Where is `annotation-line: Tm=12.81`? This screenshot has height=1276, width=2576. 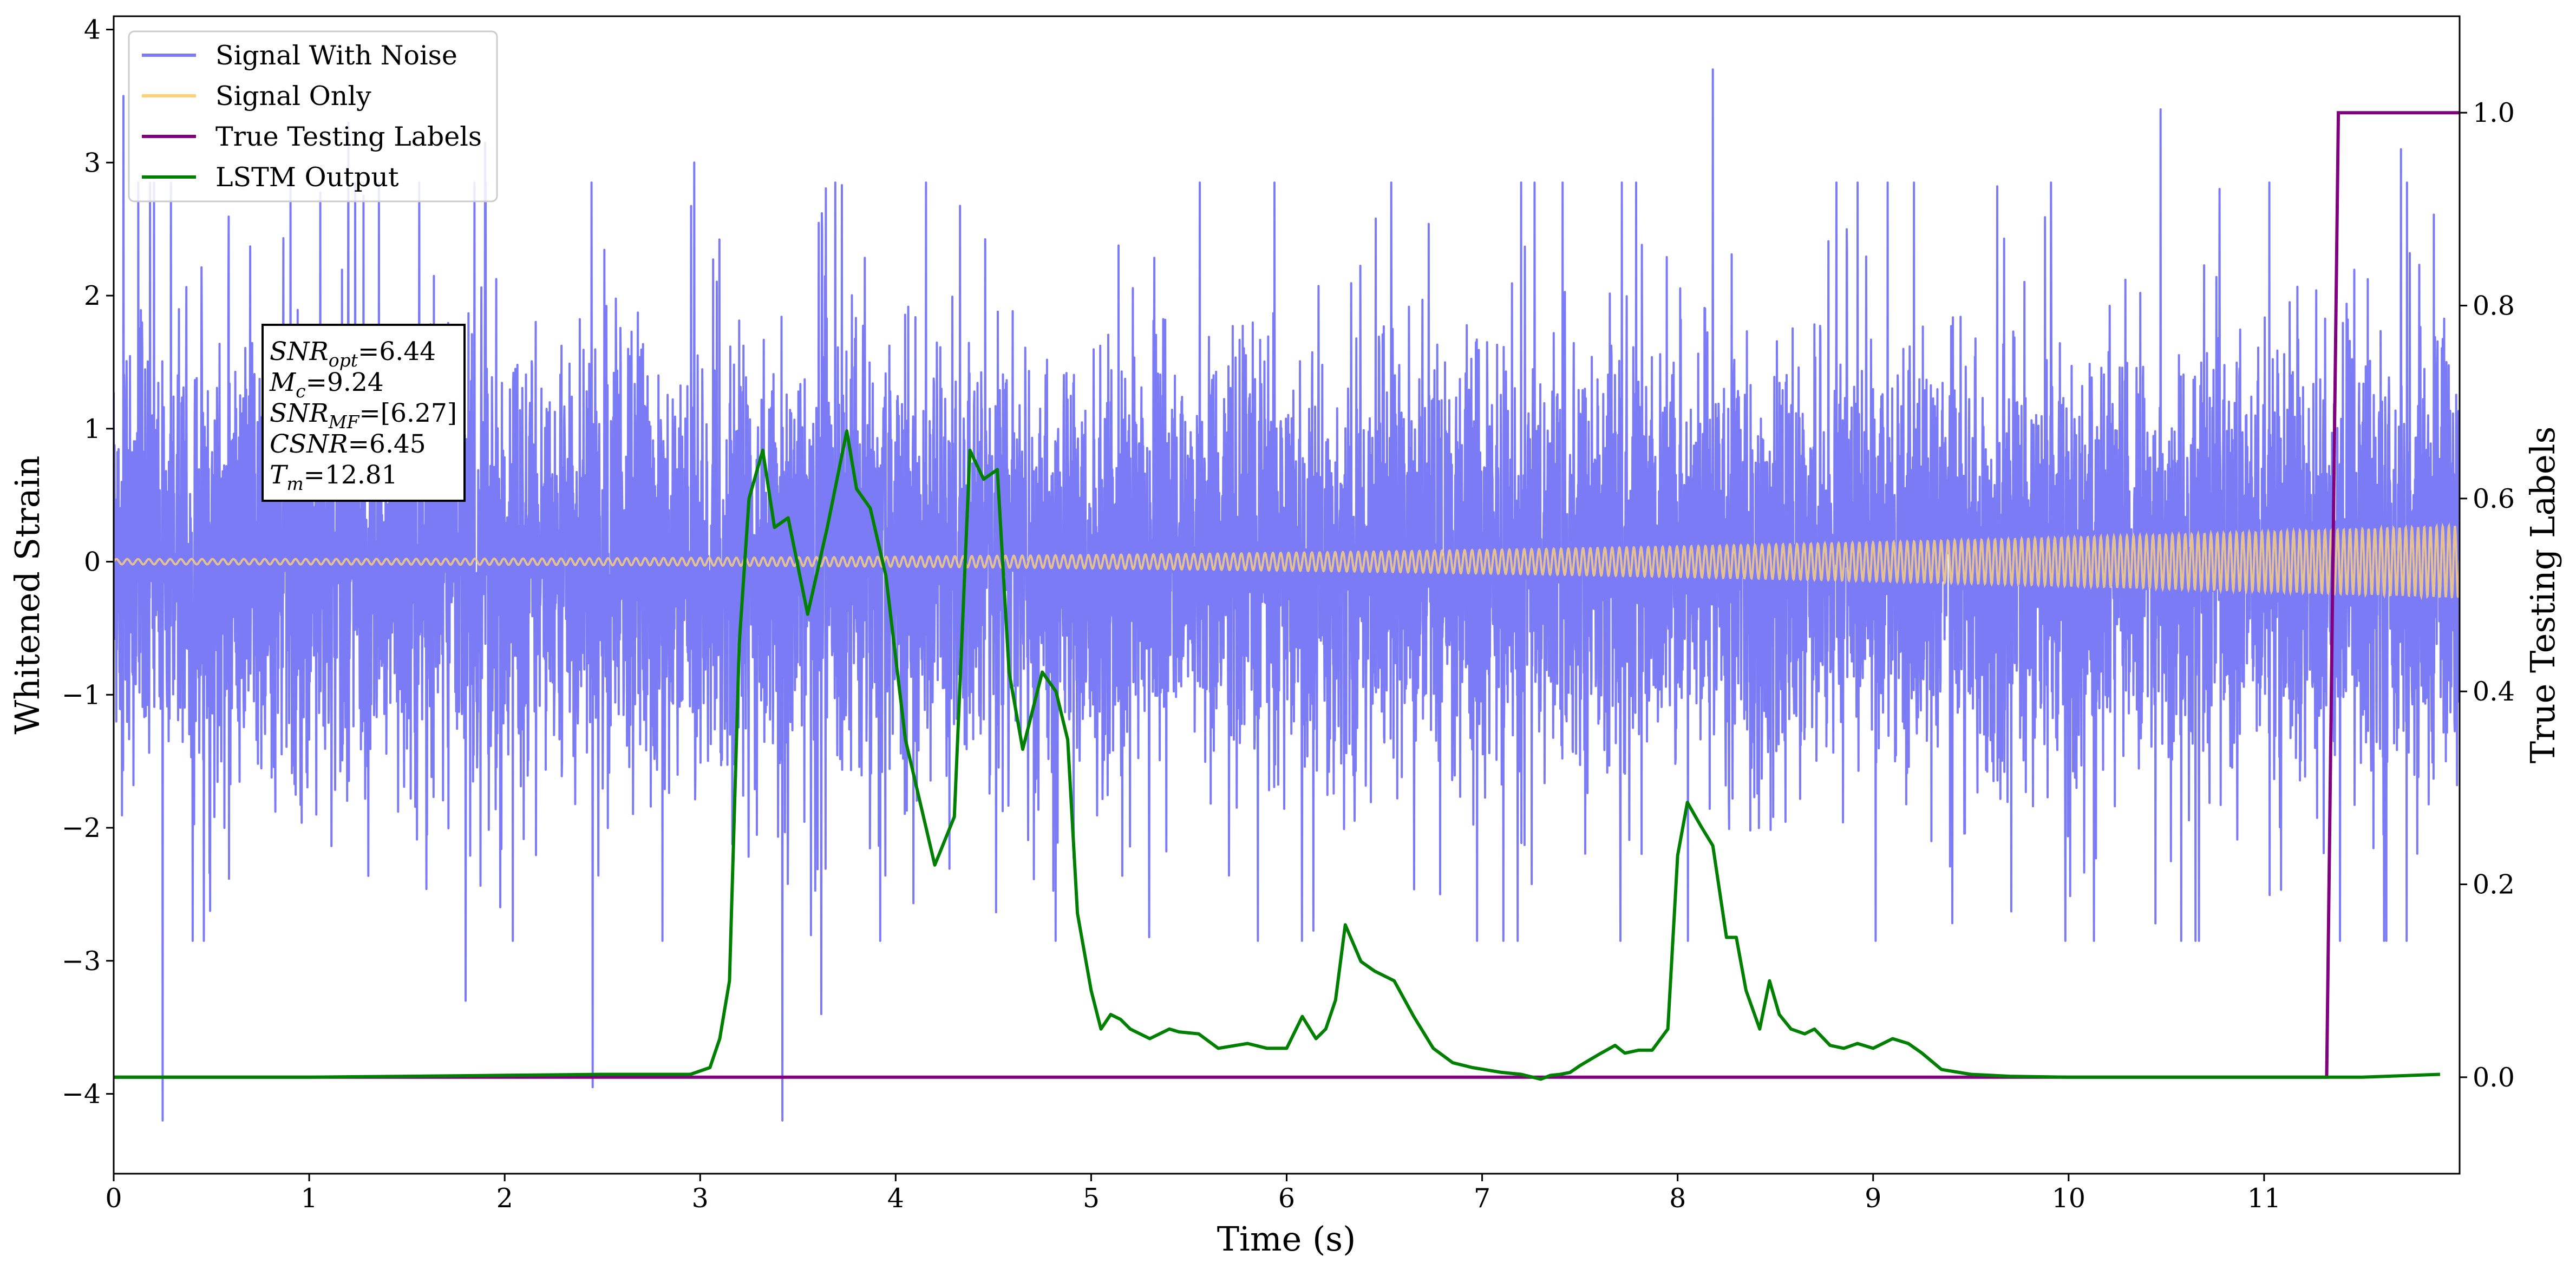
annotation-line: Tm=12.81 is located at coordinates (334, 477).